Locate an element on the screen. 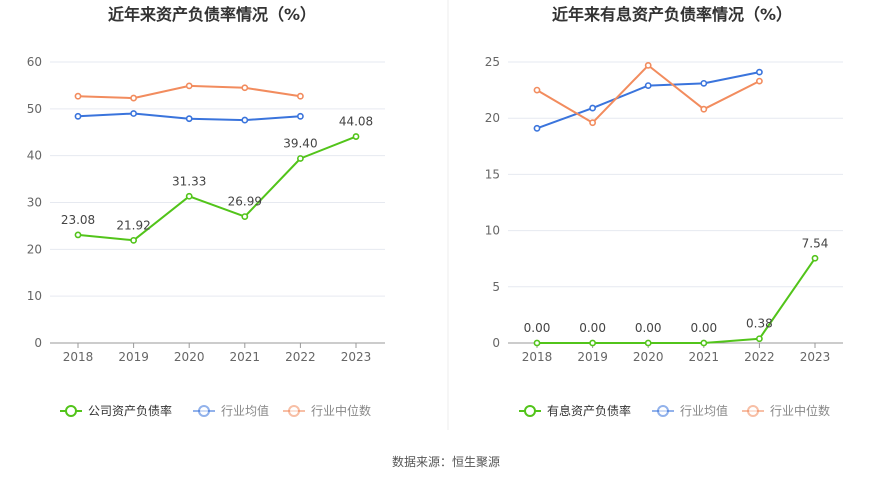 The image size is (893, 481). legend-label: 公司资产负债率 is located at coordinates (130, 410).